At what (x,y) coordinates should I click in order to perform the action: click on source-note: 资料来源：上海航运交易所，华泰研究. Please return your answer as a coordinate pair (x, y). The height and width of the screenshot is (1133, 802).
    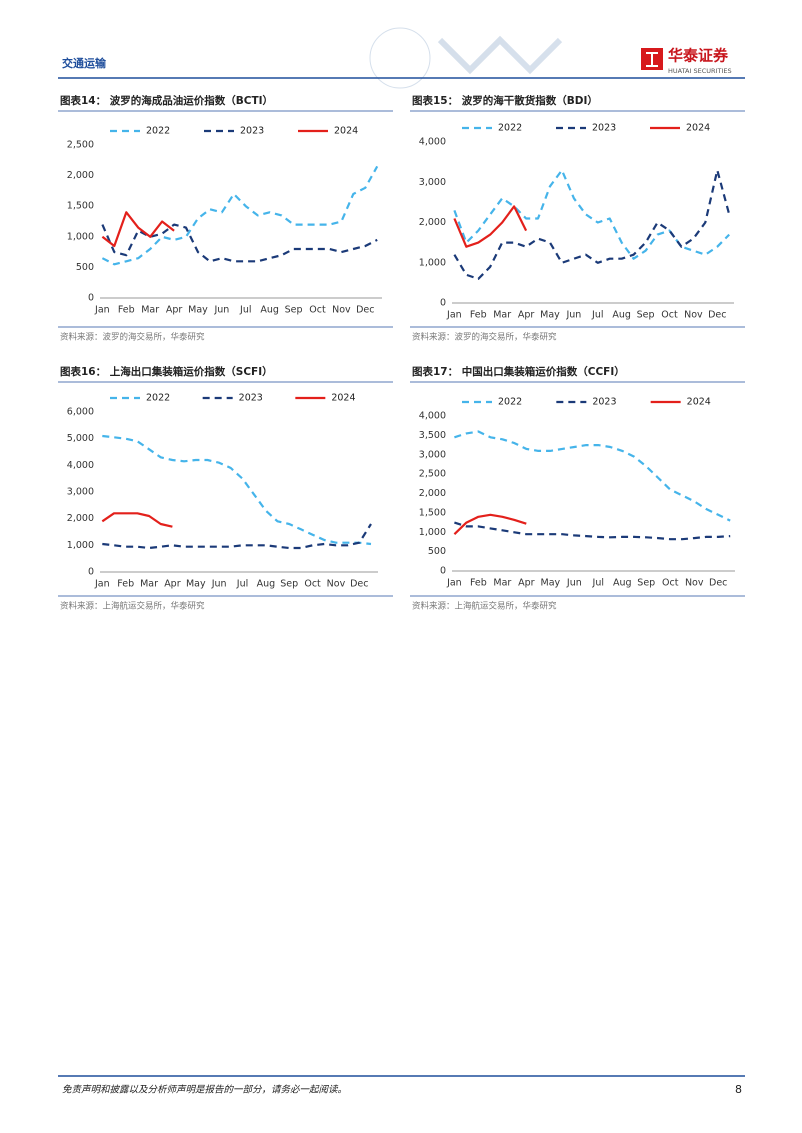
    Looking at the image, I should click on (484, 606).